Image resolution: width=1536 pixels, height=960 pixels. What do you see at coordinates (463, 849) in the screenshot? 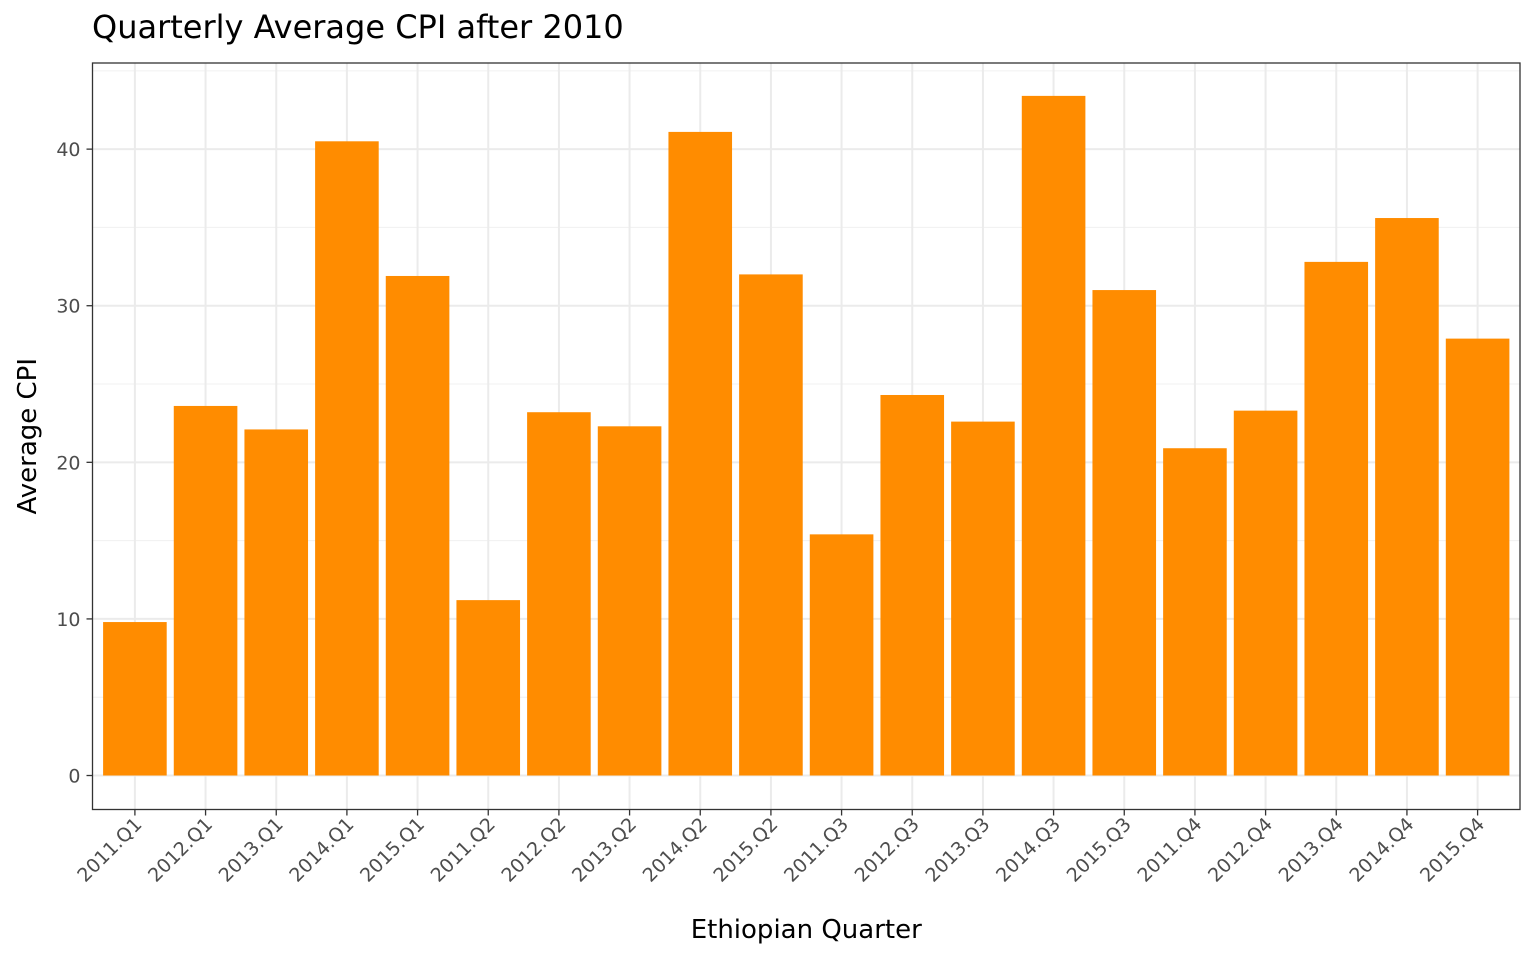
I see `x-tick-label: 2011.Q2` at bounding box center [463, 849].